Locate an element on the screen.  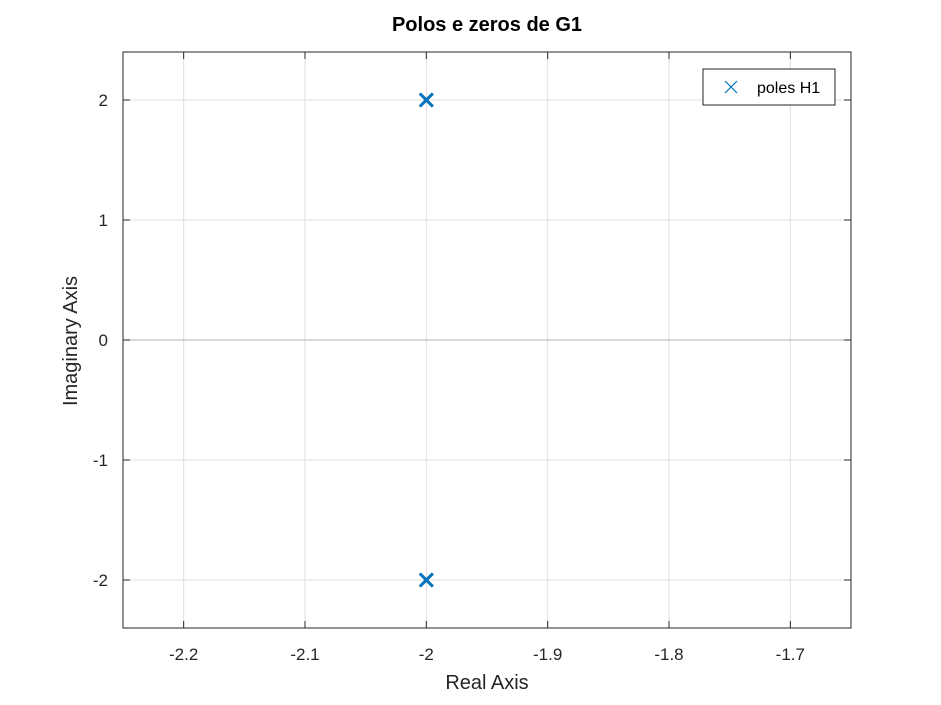
y-tick-label: 0 is located at coordinates (103, 340).